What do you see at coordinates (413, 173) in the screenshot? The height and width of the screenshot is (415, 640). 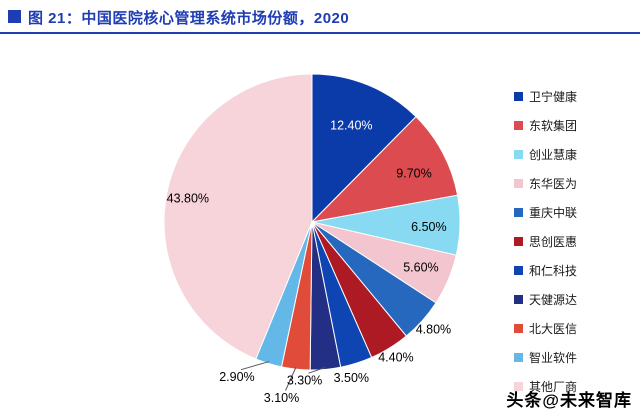 I see `slice-label: 9.70%` at bounding box center [413, 173].